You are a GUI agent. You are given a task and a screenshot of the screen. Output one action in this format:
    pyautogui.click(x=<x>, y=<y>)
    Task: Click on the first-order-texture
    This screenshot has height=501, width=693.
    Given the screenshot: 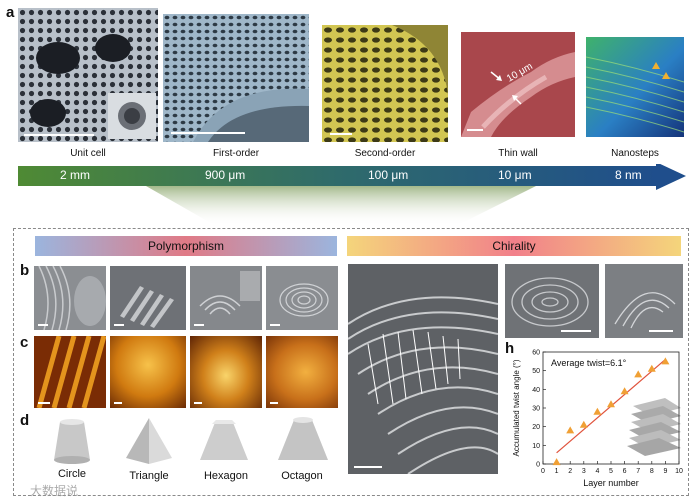 What is the action you would take?
    pyautogui.click(x=236, y=78)
    